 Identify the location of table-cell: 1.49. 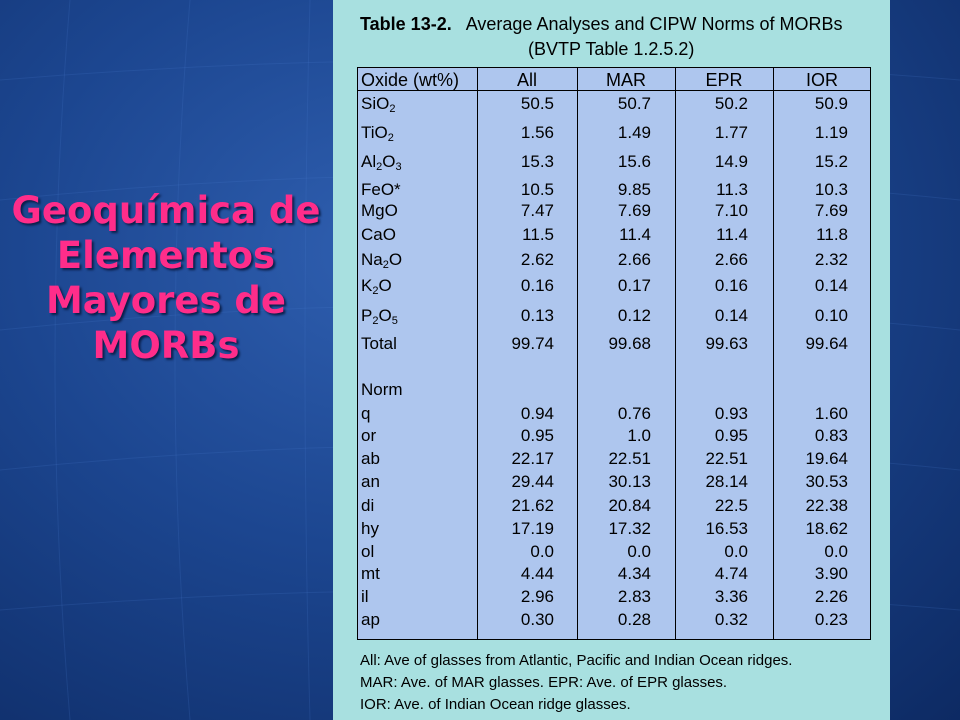
(634, 132).